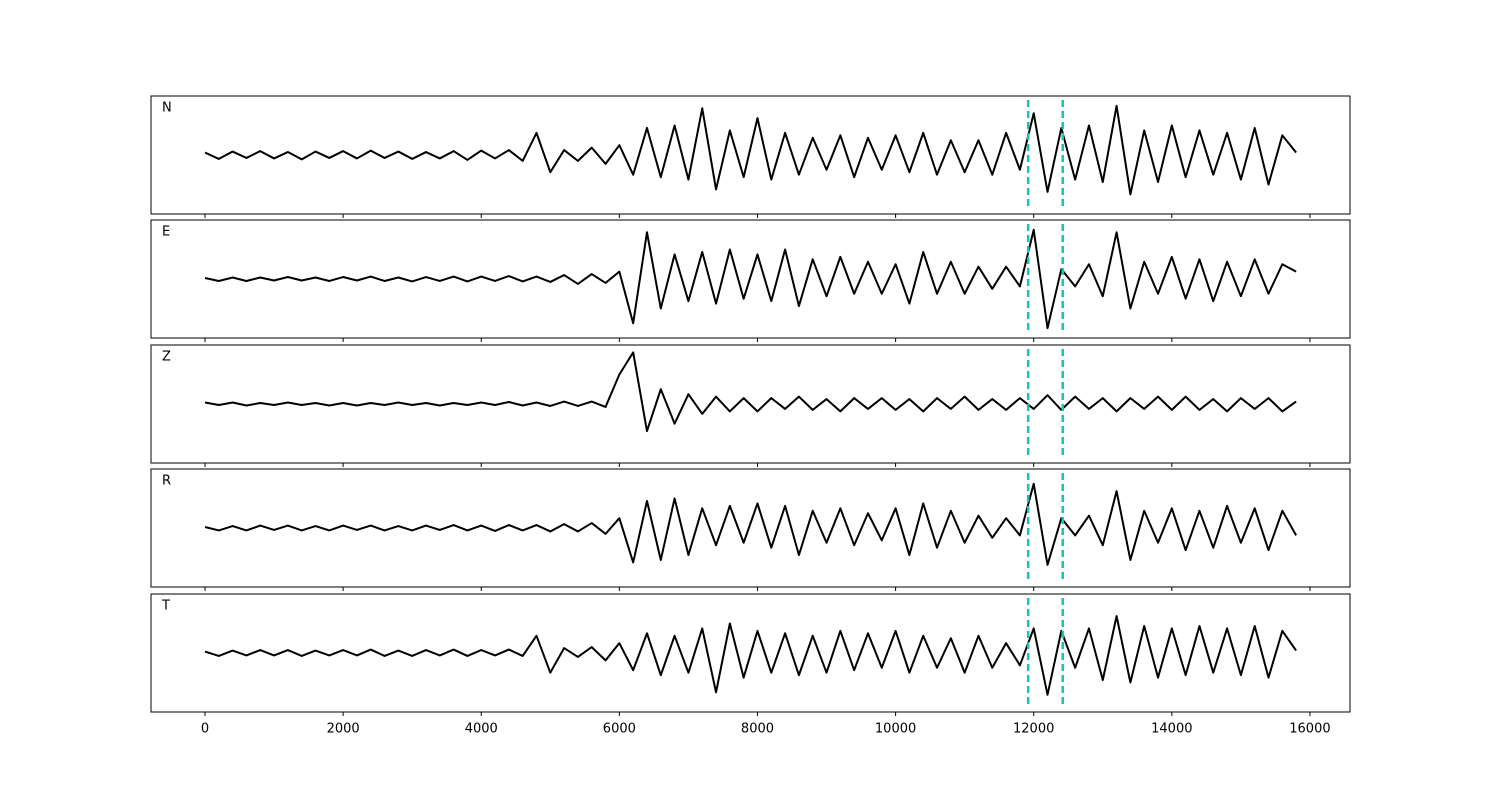 Image resolution: width=1500 pixels, height=800 pixels. Describe the element at coordinates (1033, 729) in the screenshot. I see `x-tick-label: 12000` at that location.